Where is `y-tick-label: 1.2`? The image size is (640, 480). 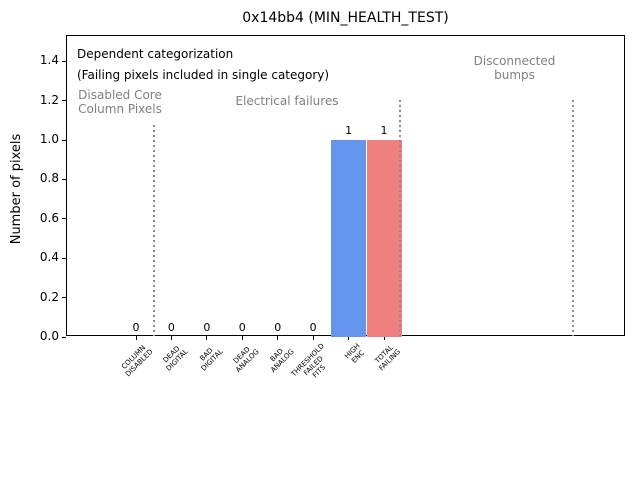 y-tick-label: 1.2 is located at coordinates (49, 99).